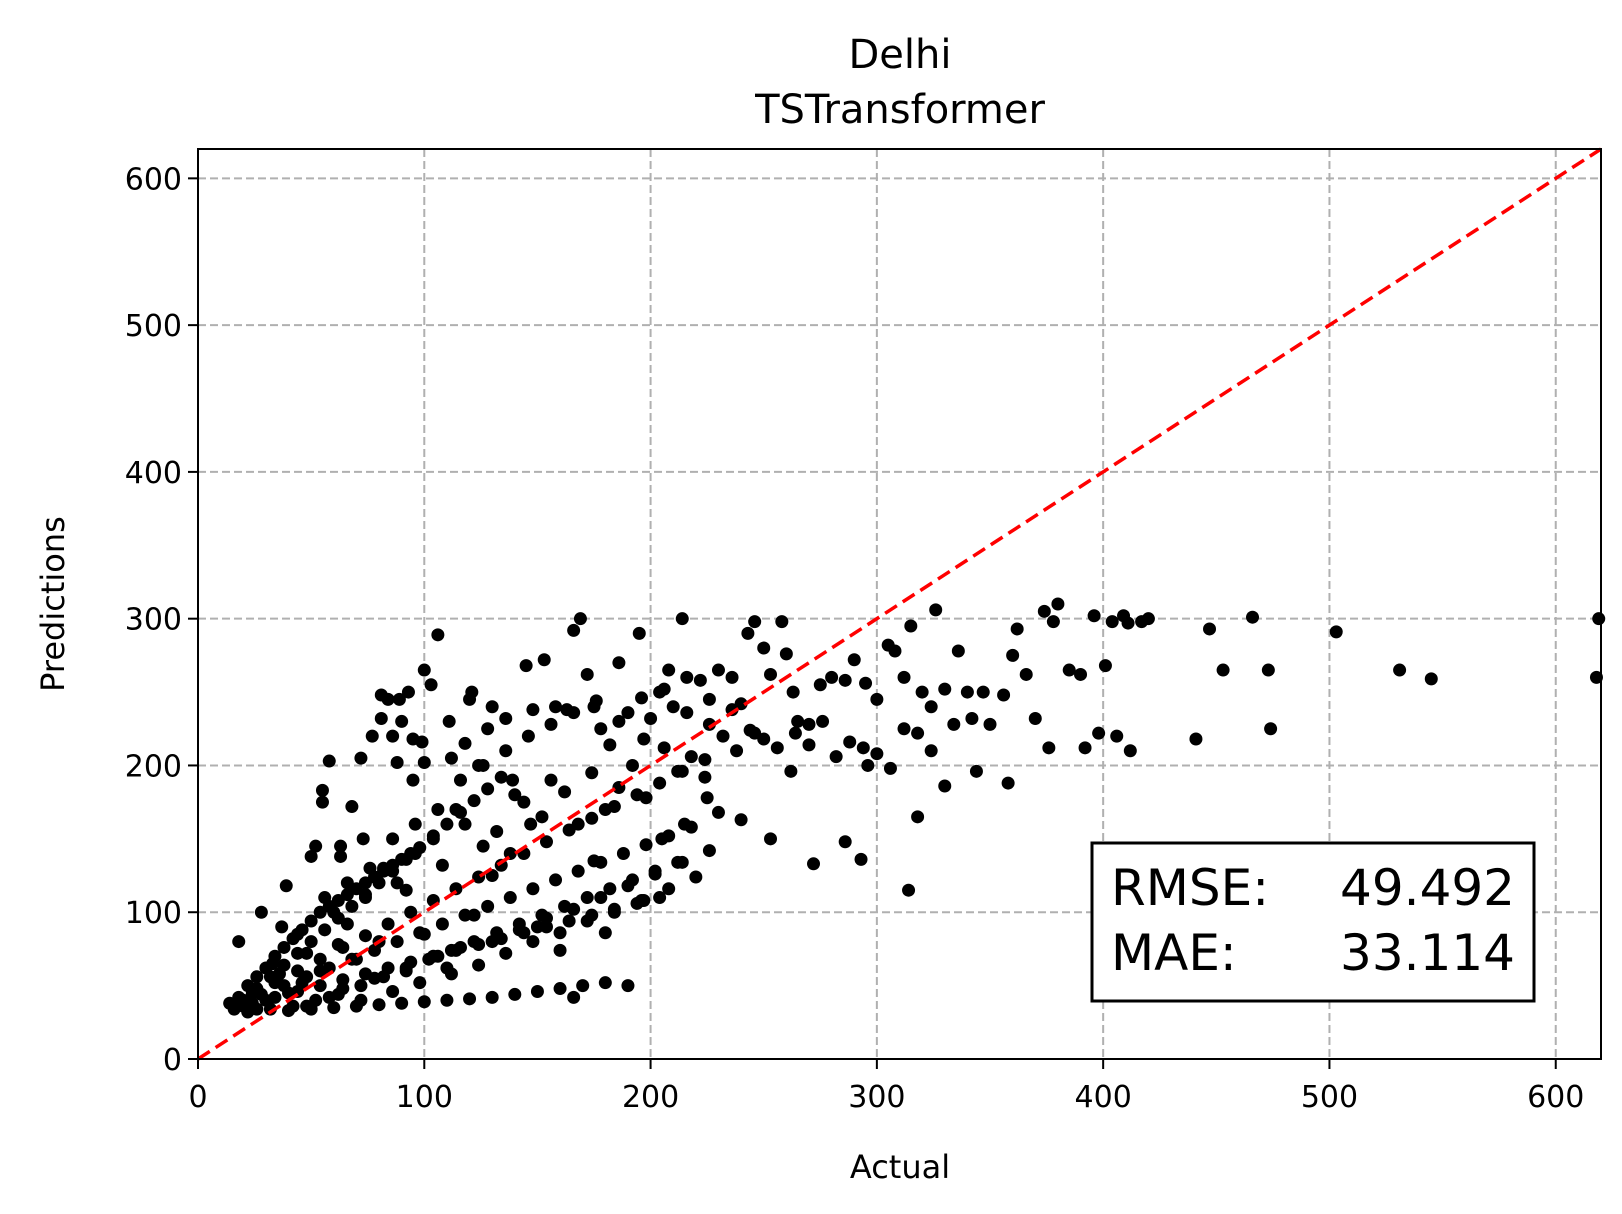 The image size is (1622, 1214). Describe the element at coordinates (1313, 922) in the screenshot. I see `stats-box-frame` at that location.